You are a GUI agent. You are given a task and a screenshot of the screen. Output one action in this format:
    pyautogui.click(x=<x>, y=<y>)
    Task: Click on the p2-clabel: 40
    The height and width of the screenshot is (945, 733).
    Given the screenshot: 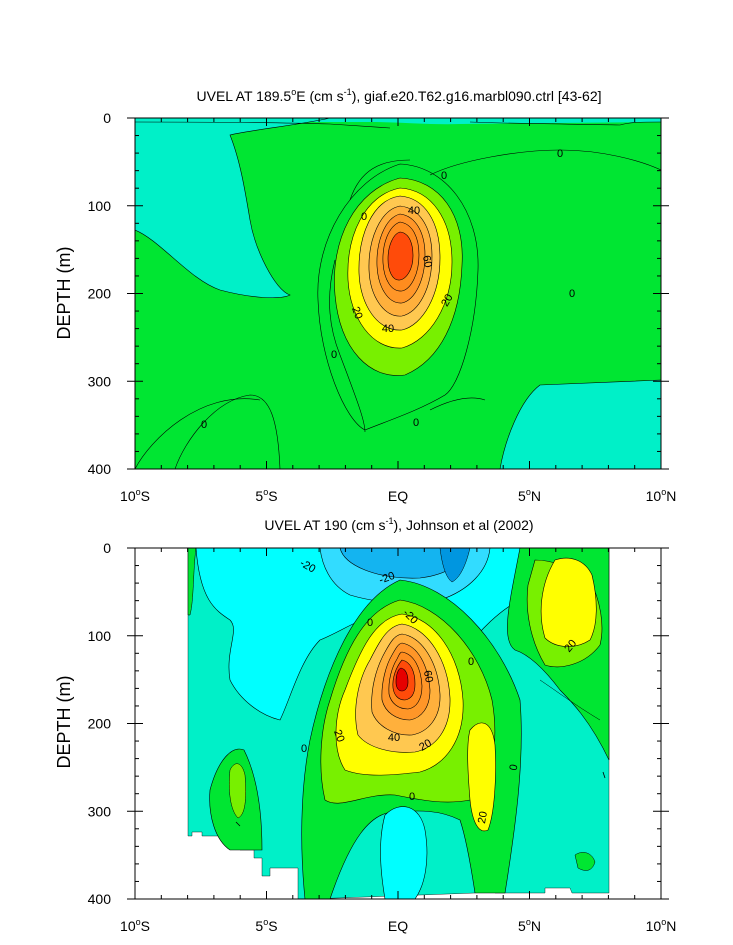 What is the action you would take?
    pyautogui.click(x=394, y=738)
    